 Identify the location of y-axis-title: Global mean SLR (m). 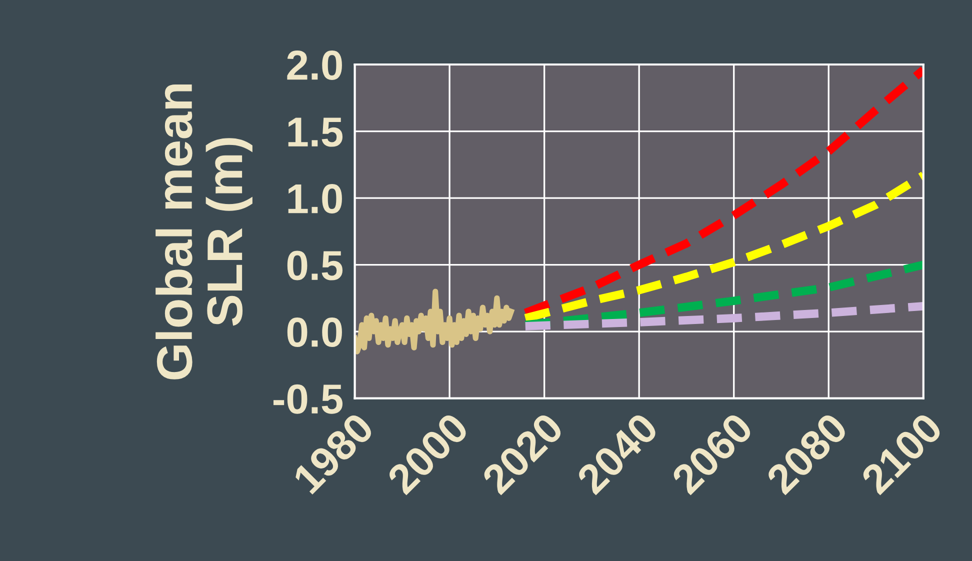
(204, 232).